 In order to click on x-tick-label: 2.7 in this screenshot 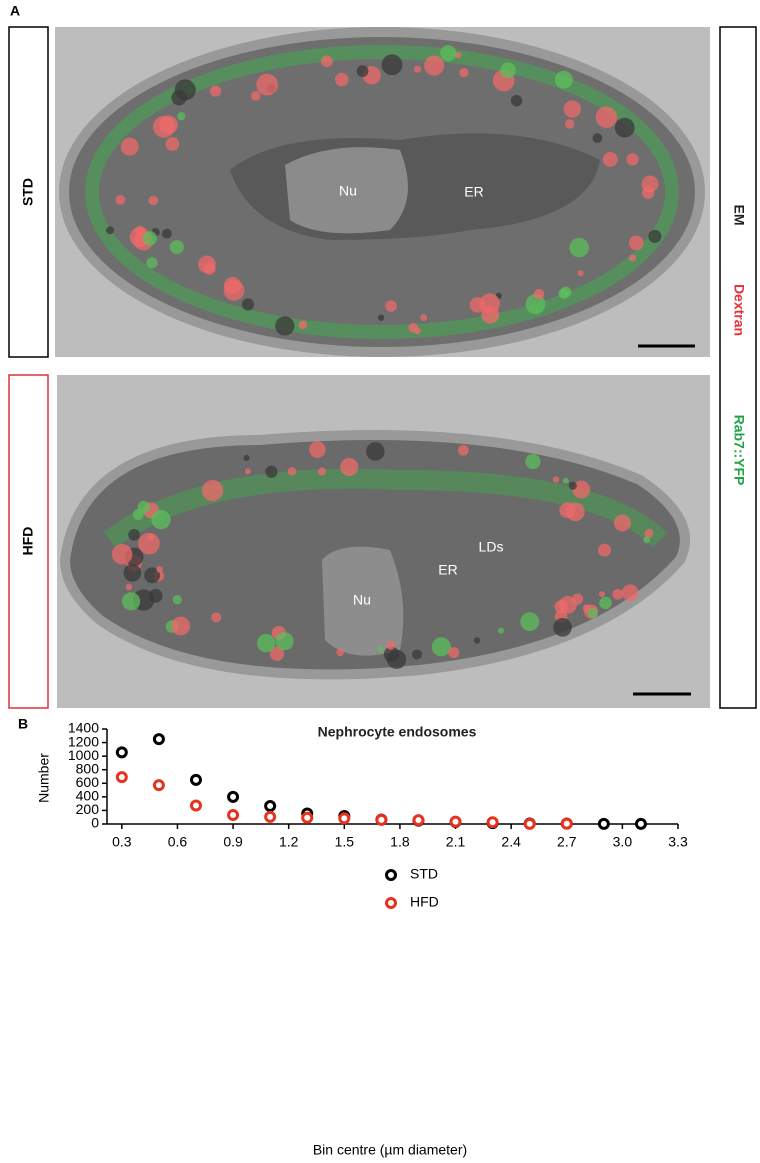, I will do `click(567, 842)`.